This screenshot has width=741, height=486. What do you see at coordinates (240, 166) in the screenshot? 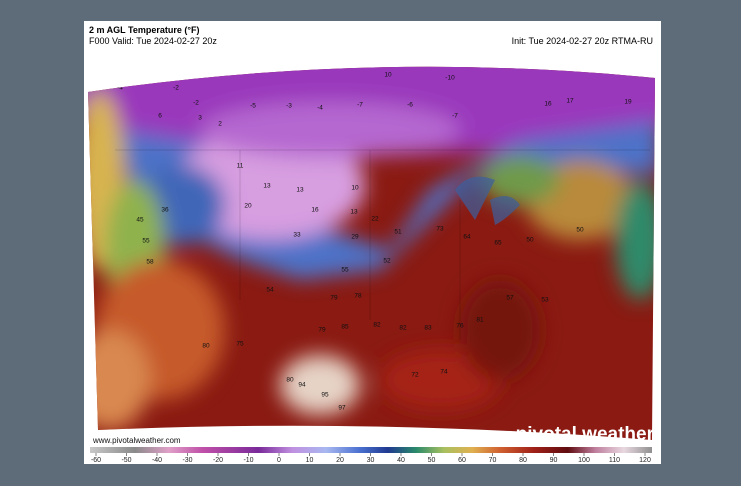
I see `station-value: 11` at bounding box center [240, 166].